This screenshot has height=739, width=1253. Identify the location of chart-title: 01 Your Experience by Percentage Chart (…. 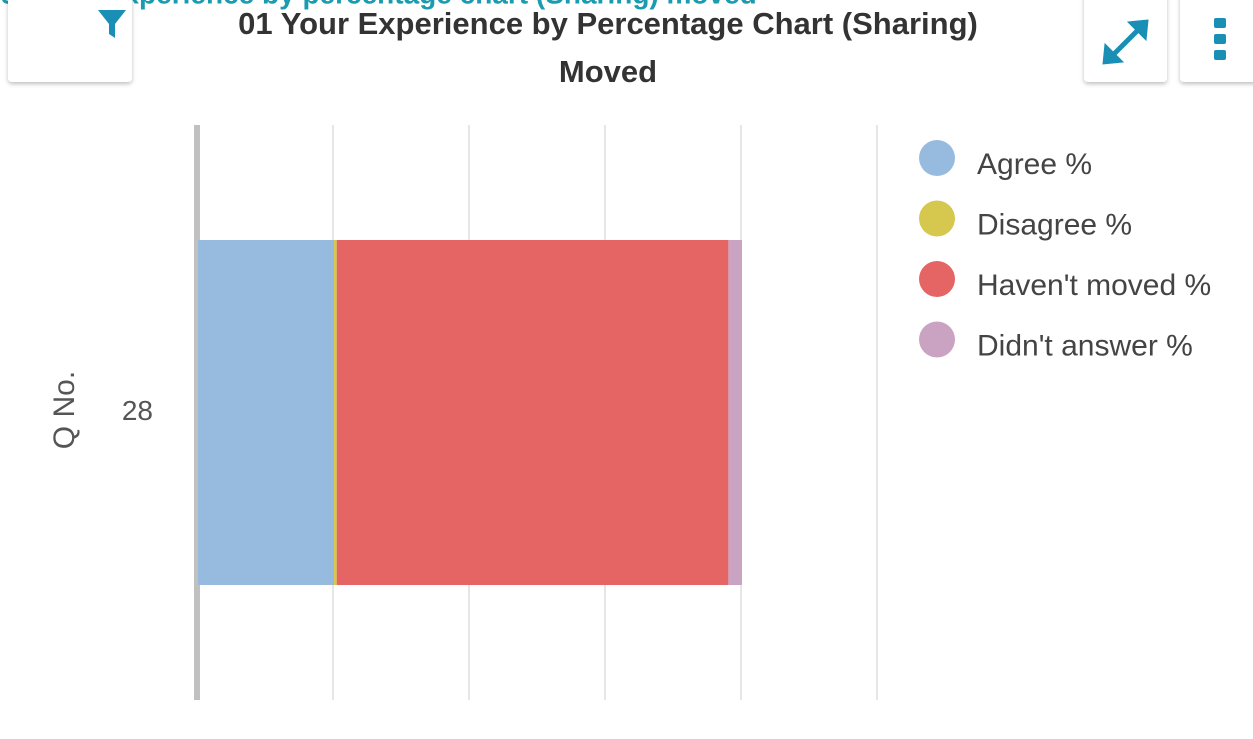
(608, 23).